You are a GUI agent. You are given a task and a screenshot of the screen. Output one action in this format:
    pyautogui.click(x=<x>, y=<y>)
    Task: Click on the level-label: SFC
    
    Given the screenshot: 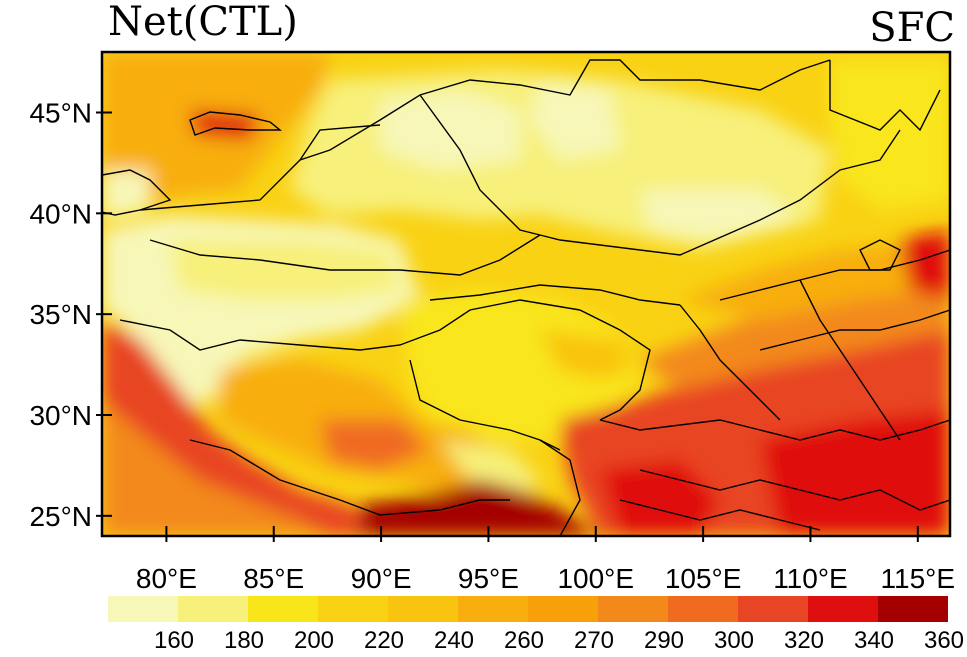 What is the action you would take?
    pyautogui.click(x=912, y=28)
    